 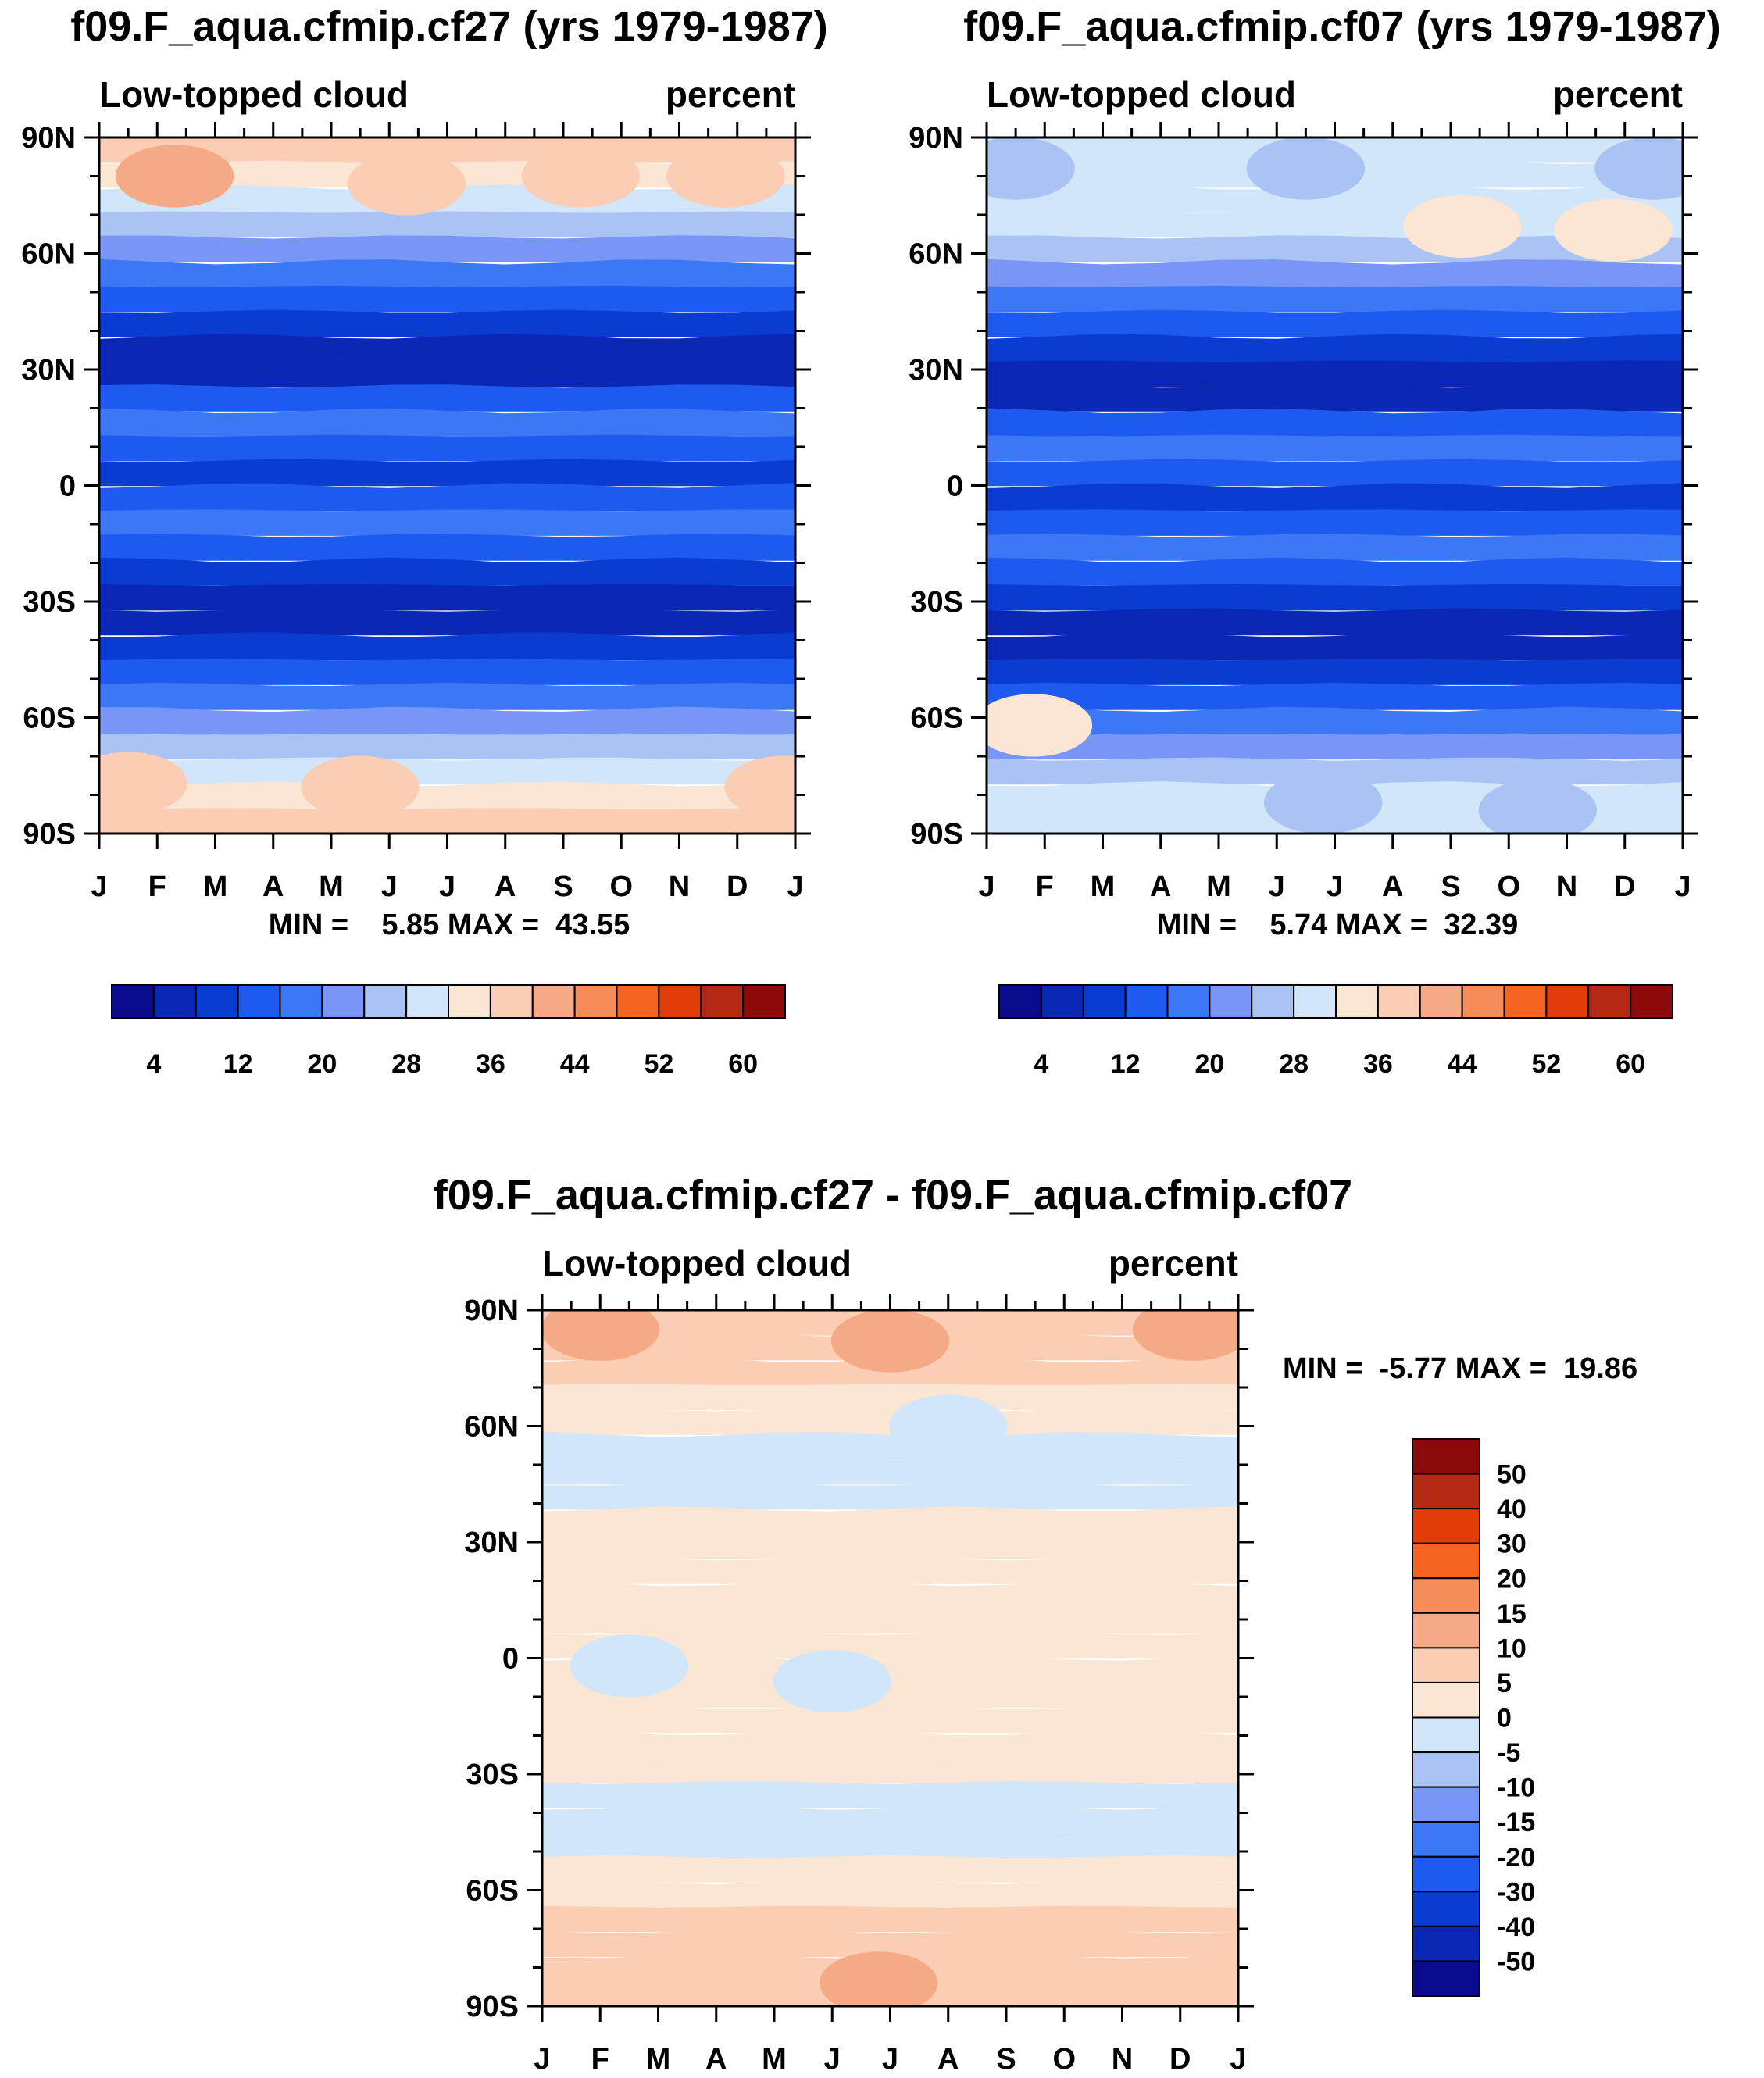 I want to click on y-tick-label: 60N, so click(x=936, y=254).